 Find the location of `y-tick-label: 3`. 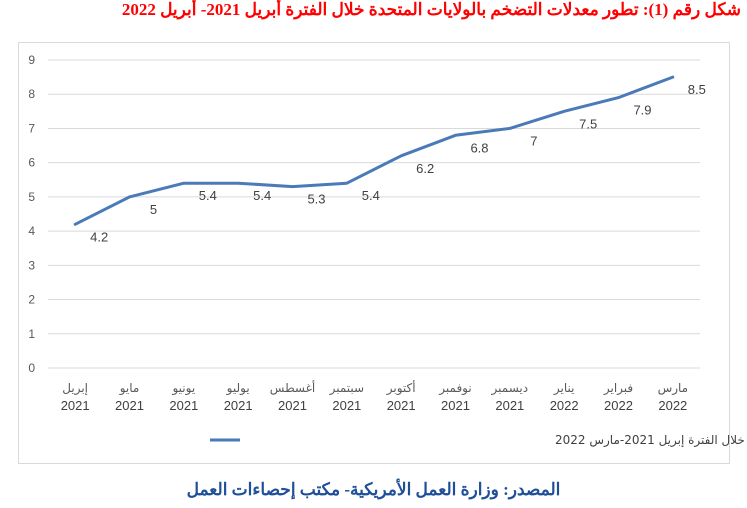

y-tick-label: 3 is located at coordinates (31, 265).